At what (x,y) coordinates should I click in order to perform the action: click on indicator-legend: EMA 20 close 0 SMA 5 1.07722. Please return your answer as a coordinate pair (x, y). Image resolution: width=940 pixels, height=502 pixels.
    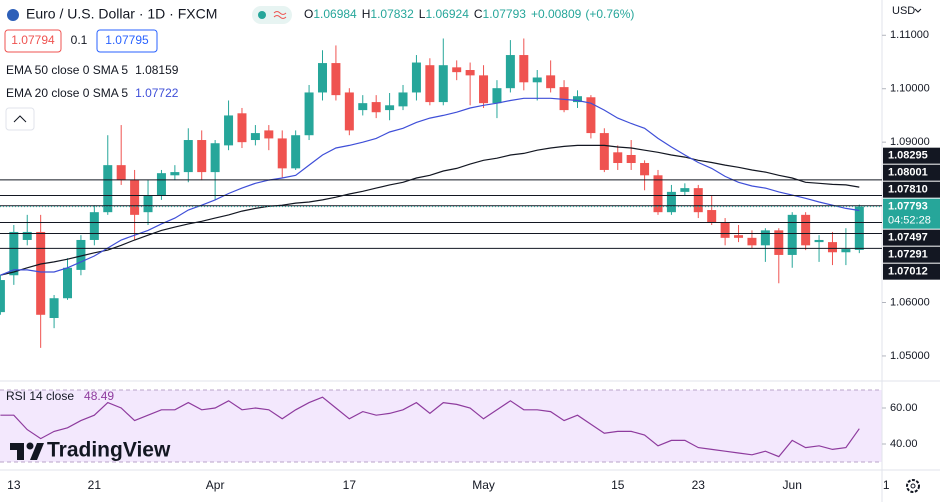
    Looking at the image, I should click on (92, 93).